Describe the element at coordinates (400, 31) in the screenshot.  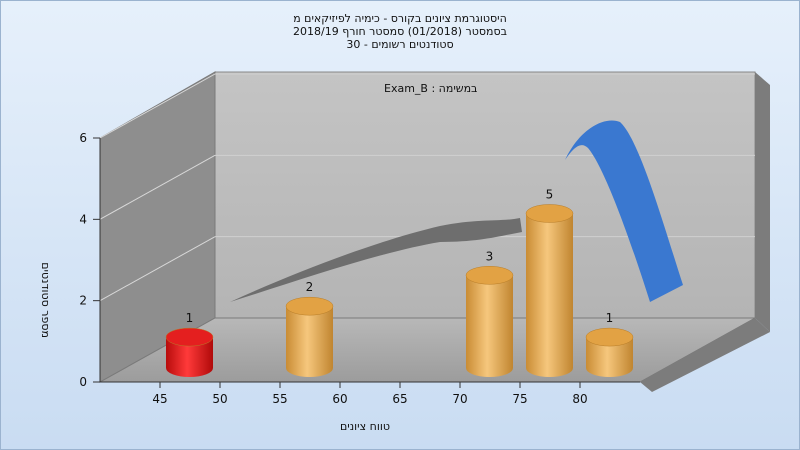
I see `chart-title-line-2: בסמסטר (01/2018) סמסטר חורף 2018/19` at that location.